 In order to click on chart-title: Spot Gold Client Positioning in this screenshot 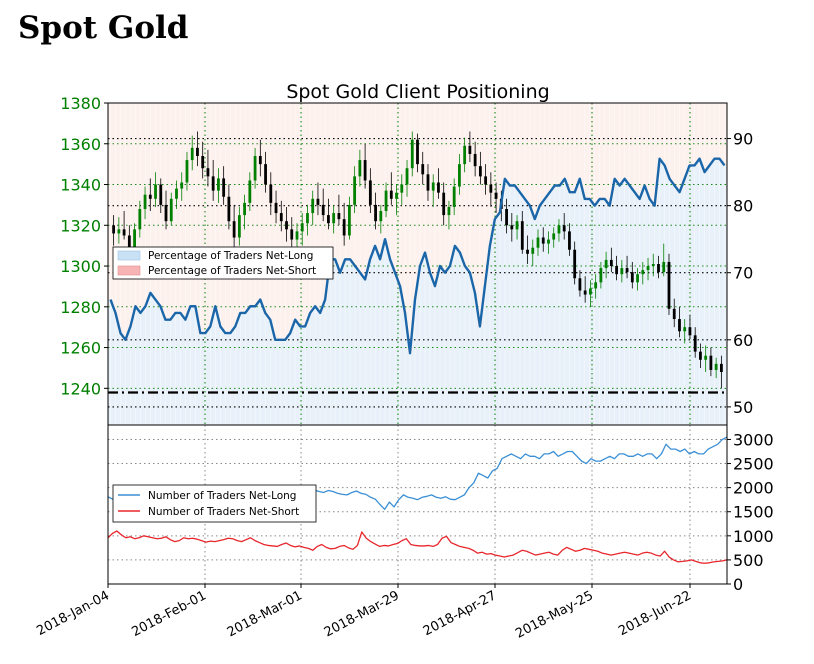, I will do `click(417, 92)`.